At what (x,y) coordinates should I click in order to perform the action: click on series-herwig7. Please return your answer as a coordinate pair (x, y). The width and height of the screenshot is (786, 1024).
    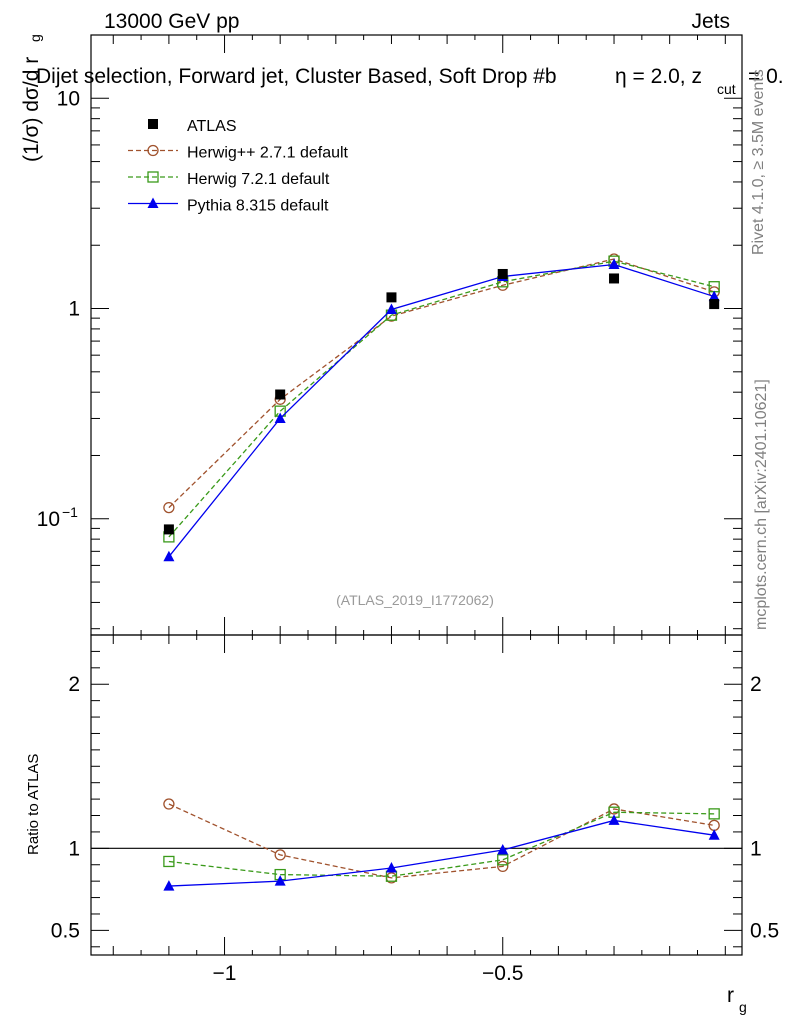
    Looking at the image, I should click on (441, 844).